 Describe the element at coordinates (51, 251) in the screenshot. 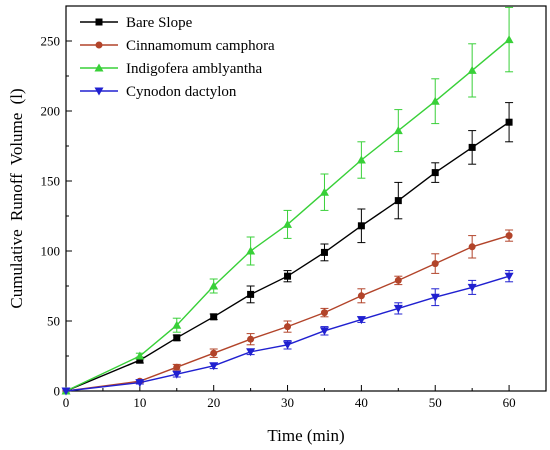

I see `y-tick-label: 100` at that location.